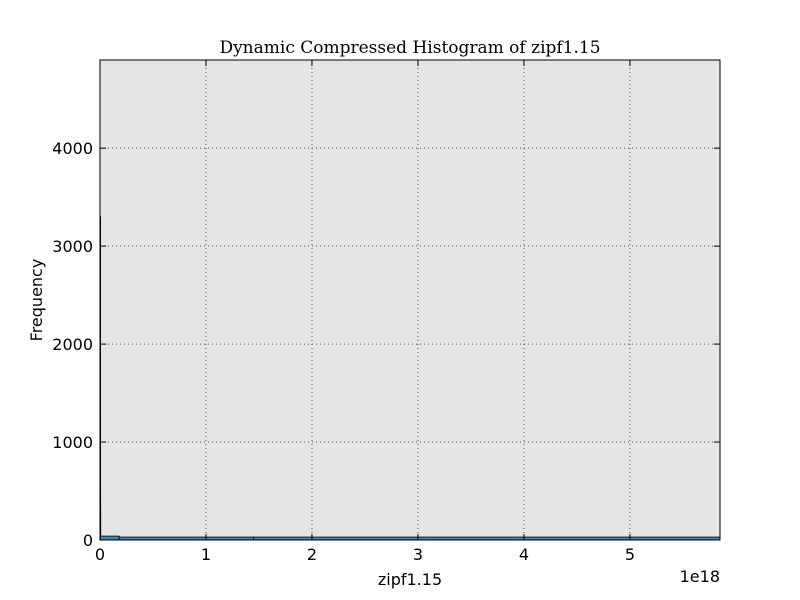 This screenshot has width=800, height=600. Describe the element at coordinates (72, 442) in the screenshot. I see `y-tick-label: 1000` at that location.